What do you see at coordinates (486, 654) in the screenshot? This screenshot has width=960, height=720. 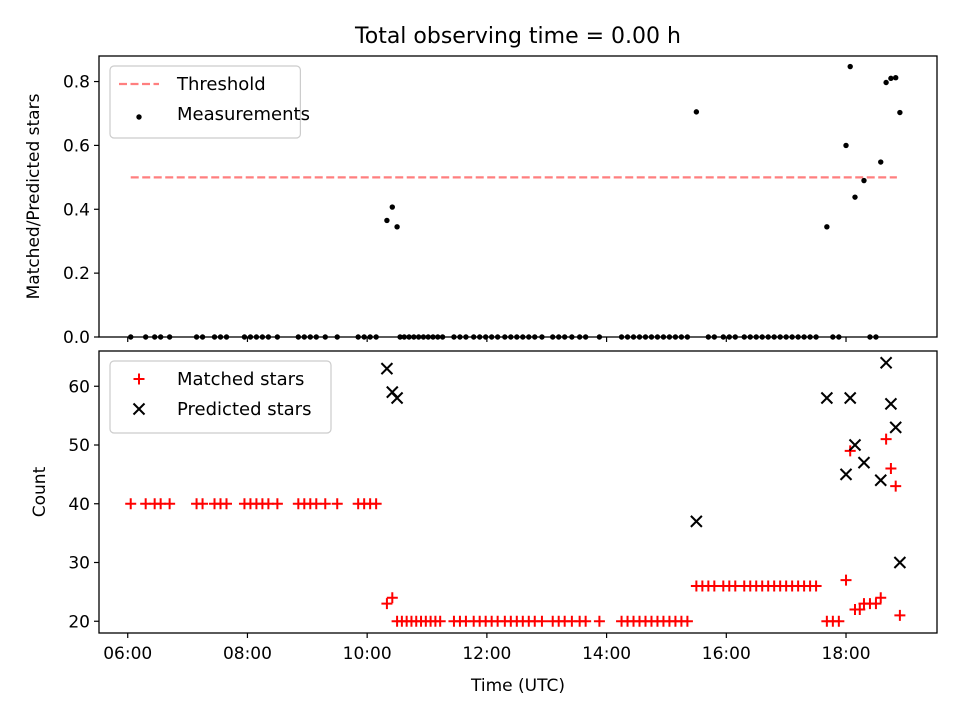 I see `x-tick-label: 12:00` at bounding box center [486, 654].